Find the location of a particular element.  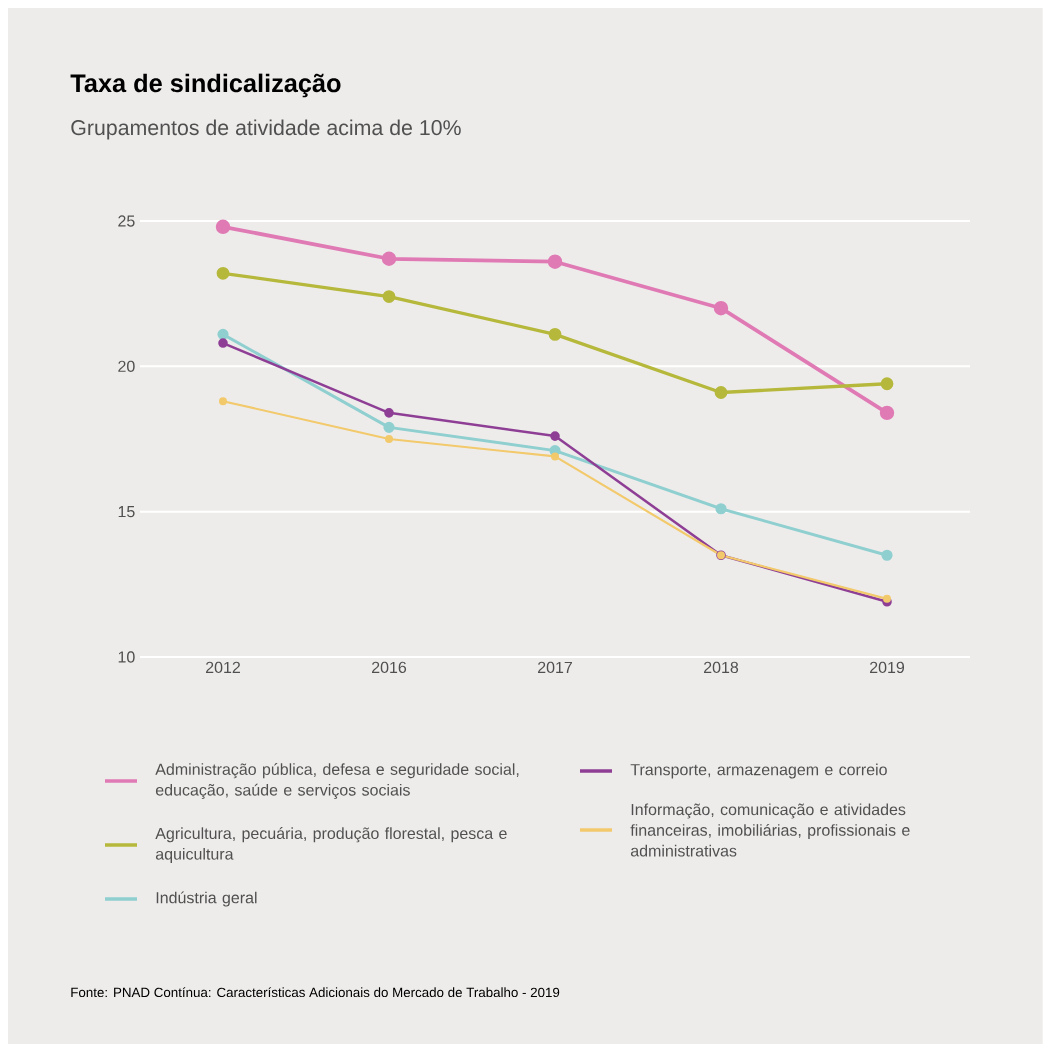

x-tick-label: 2019 is located at coordinates (887, 667).